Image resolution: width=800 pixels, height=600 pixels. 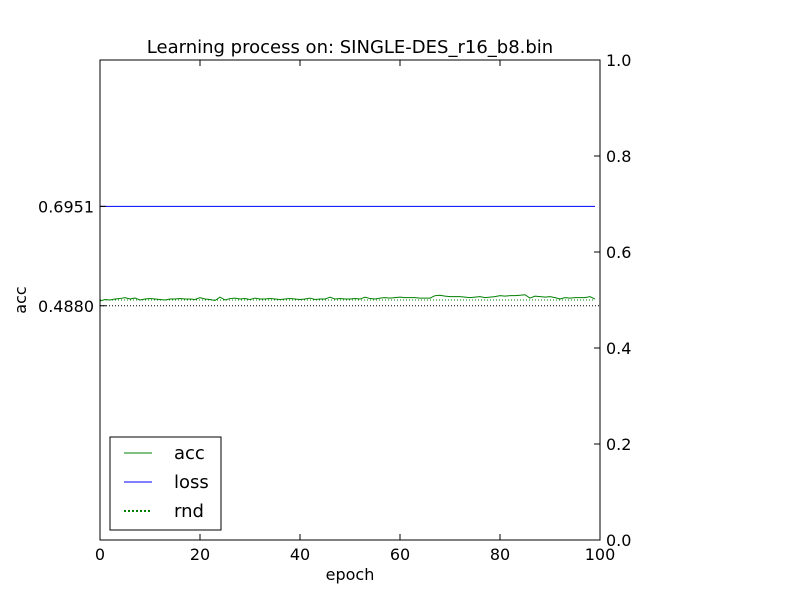 What do you see at coordinates (400, 554) in the screenshot?
I see `x-tick-label-60: 60` at bounding box center [400, 554].